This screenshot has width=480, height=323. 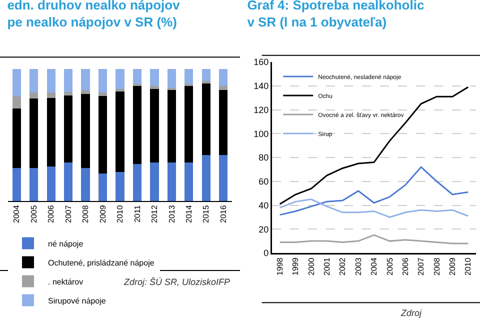 I want to click on x-tick-label: 2000, so click(x=311, y=266).